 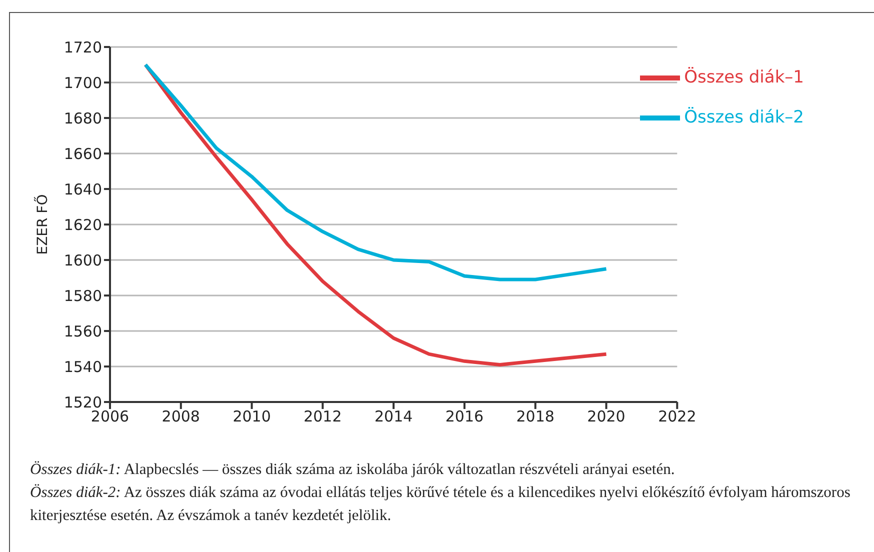 What do you see at coordinates (606, 417) in the screenshot?
I see `x-tick-label: 2020` at bounding box center [606, 417].